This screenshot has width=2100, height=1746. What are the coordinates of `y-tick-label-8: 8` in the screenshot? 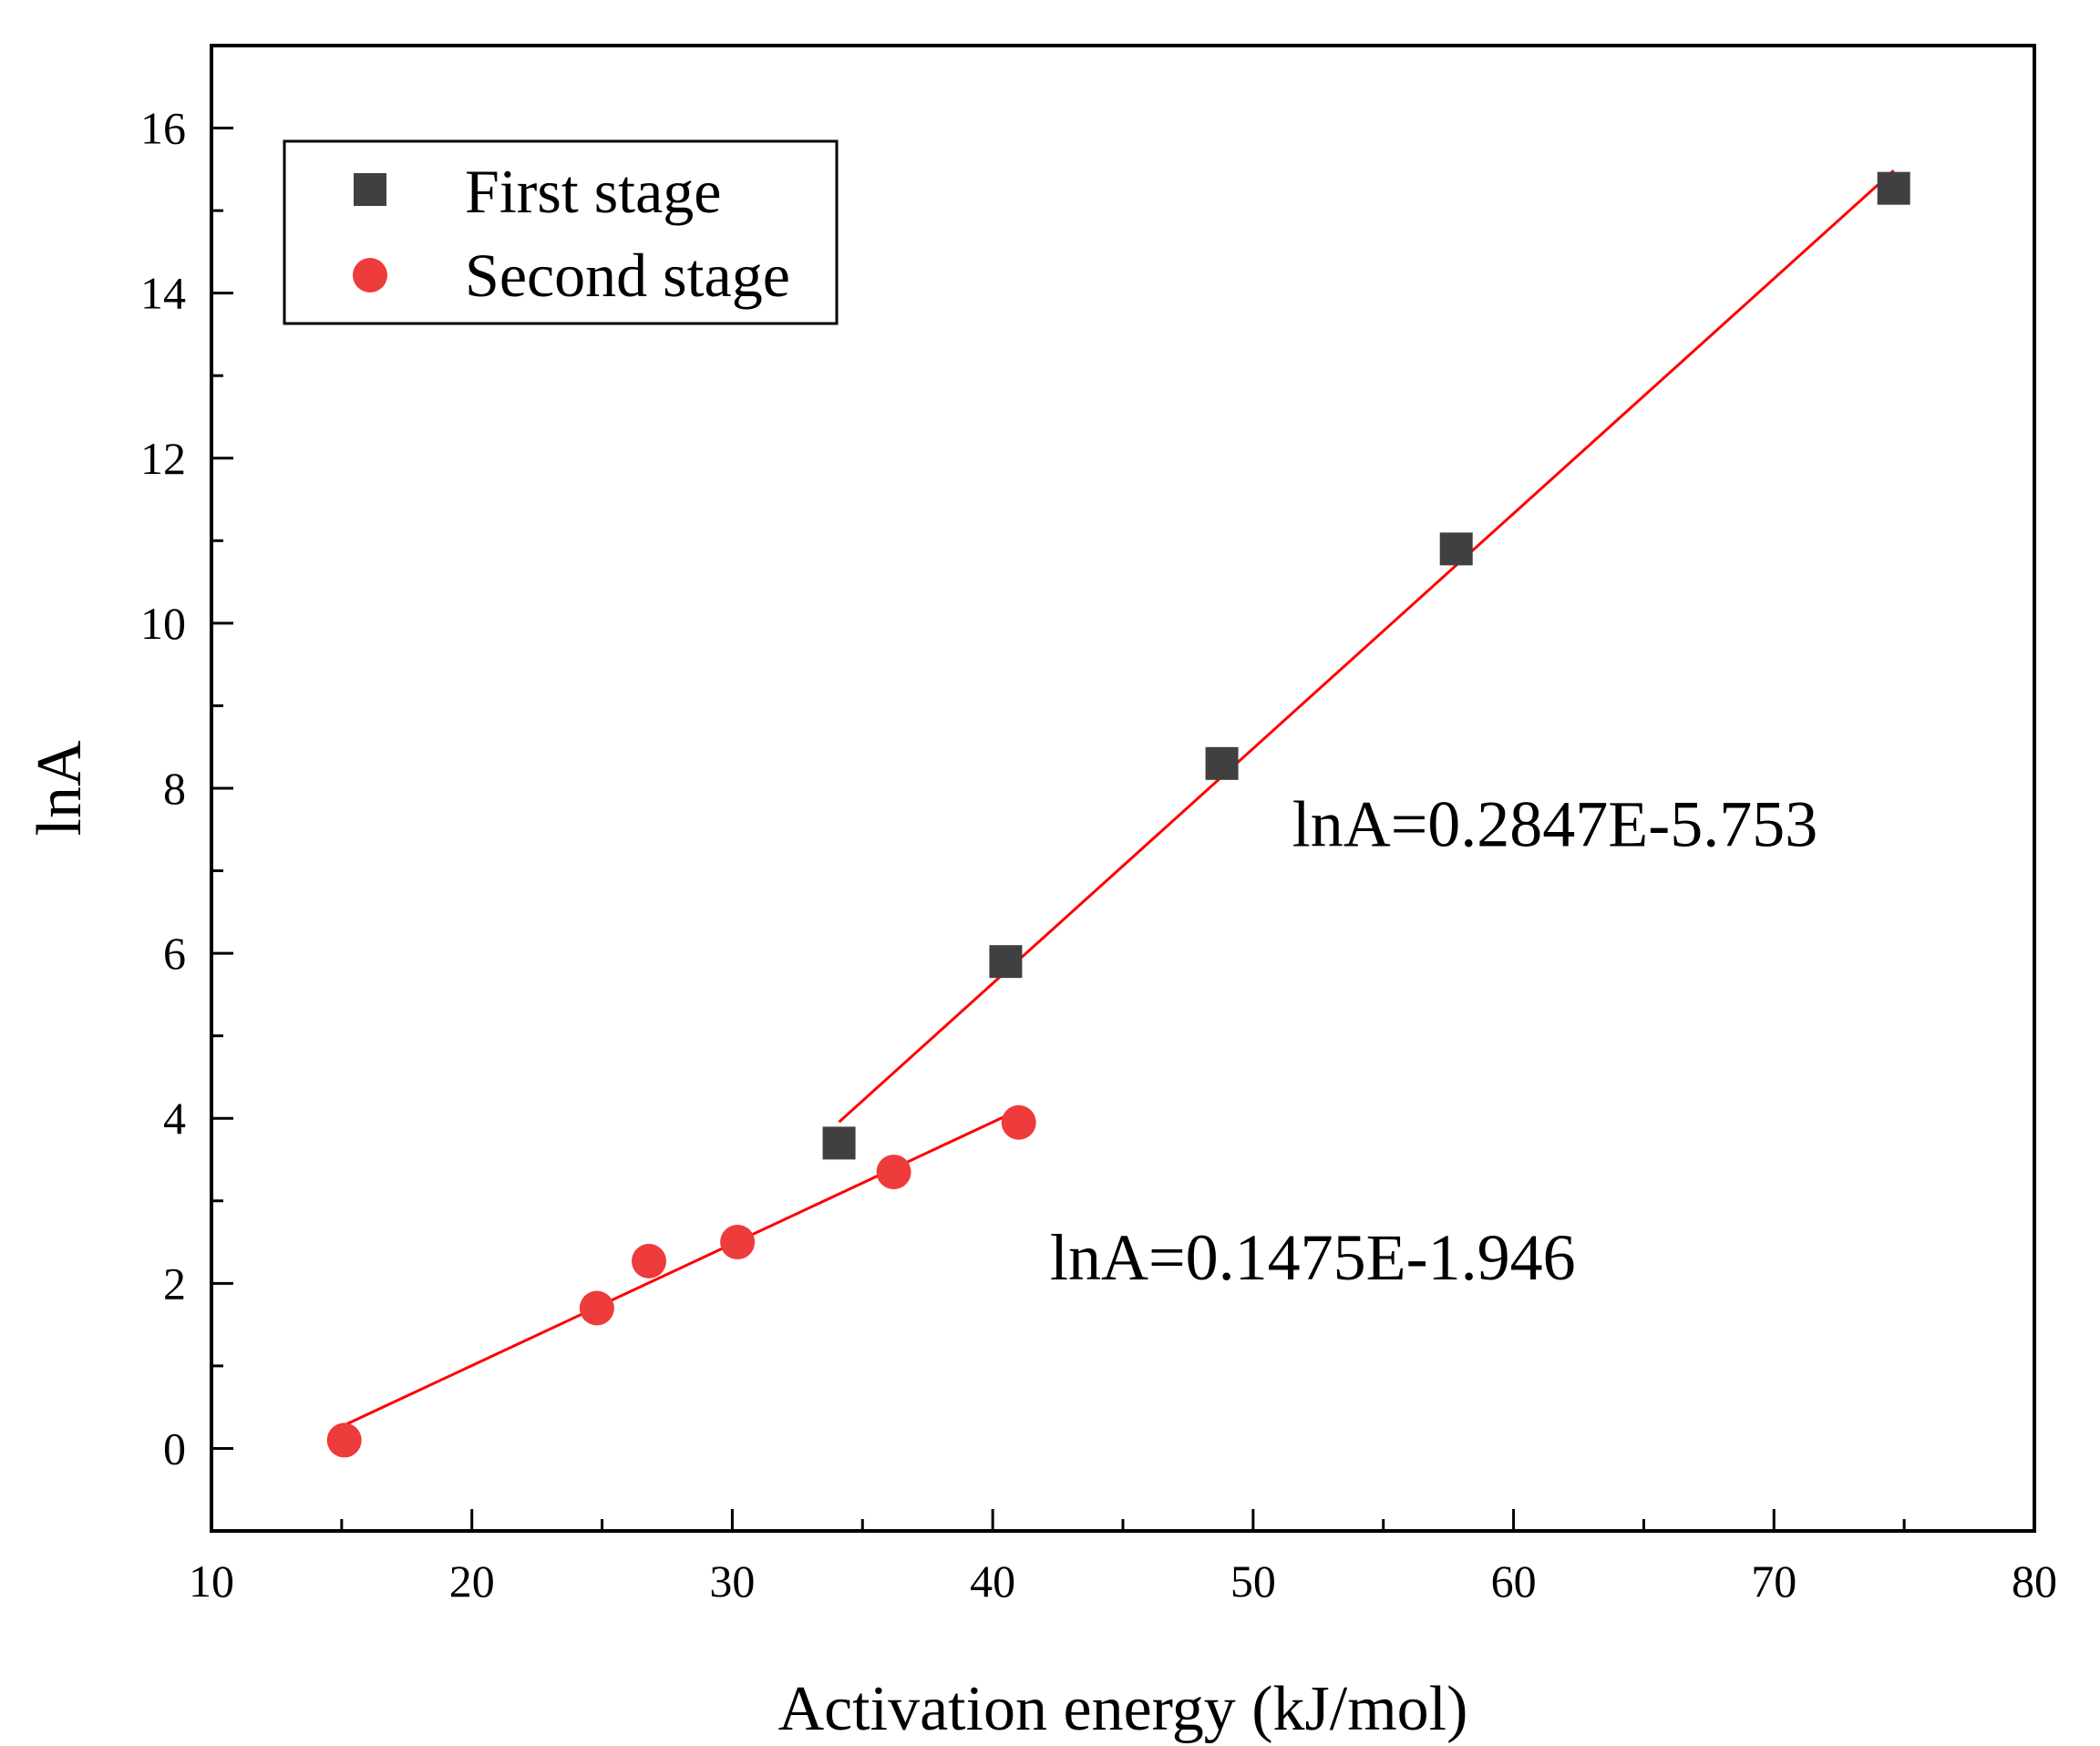 It's located at (174, 789).